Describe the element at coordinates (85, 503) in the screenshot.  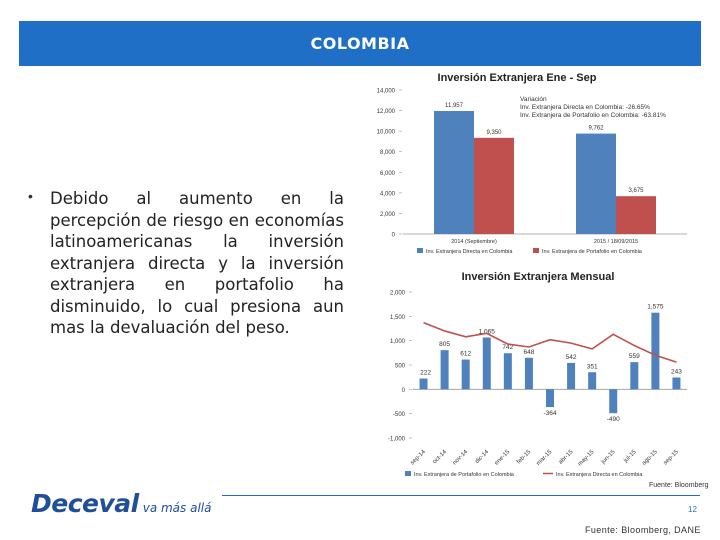
I see `logo-wordmark: Deceval` at that location.